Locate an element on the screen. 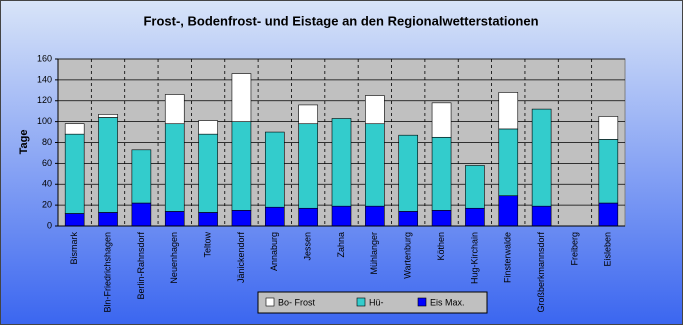 The width and height of the screenshot is (683, 325). x-tick-label: Zahna is located at coordinates (341, 245).